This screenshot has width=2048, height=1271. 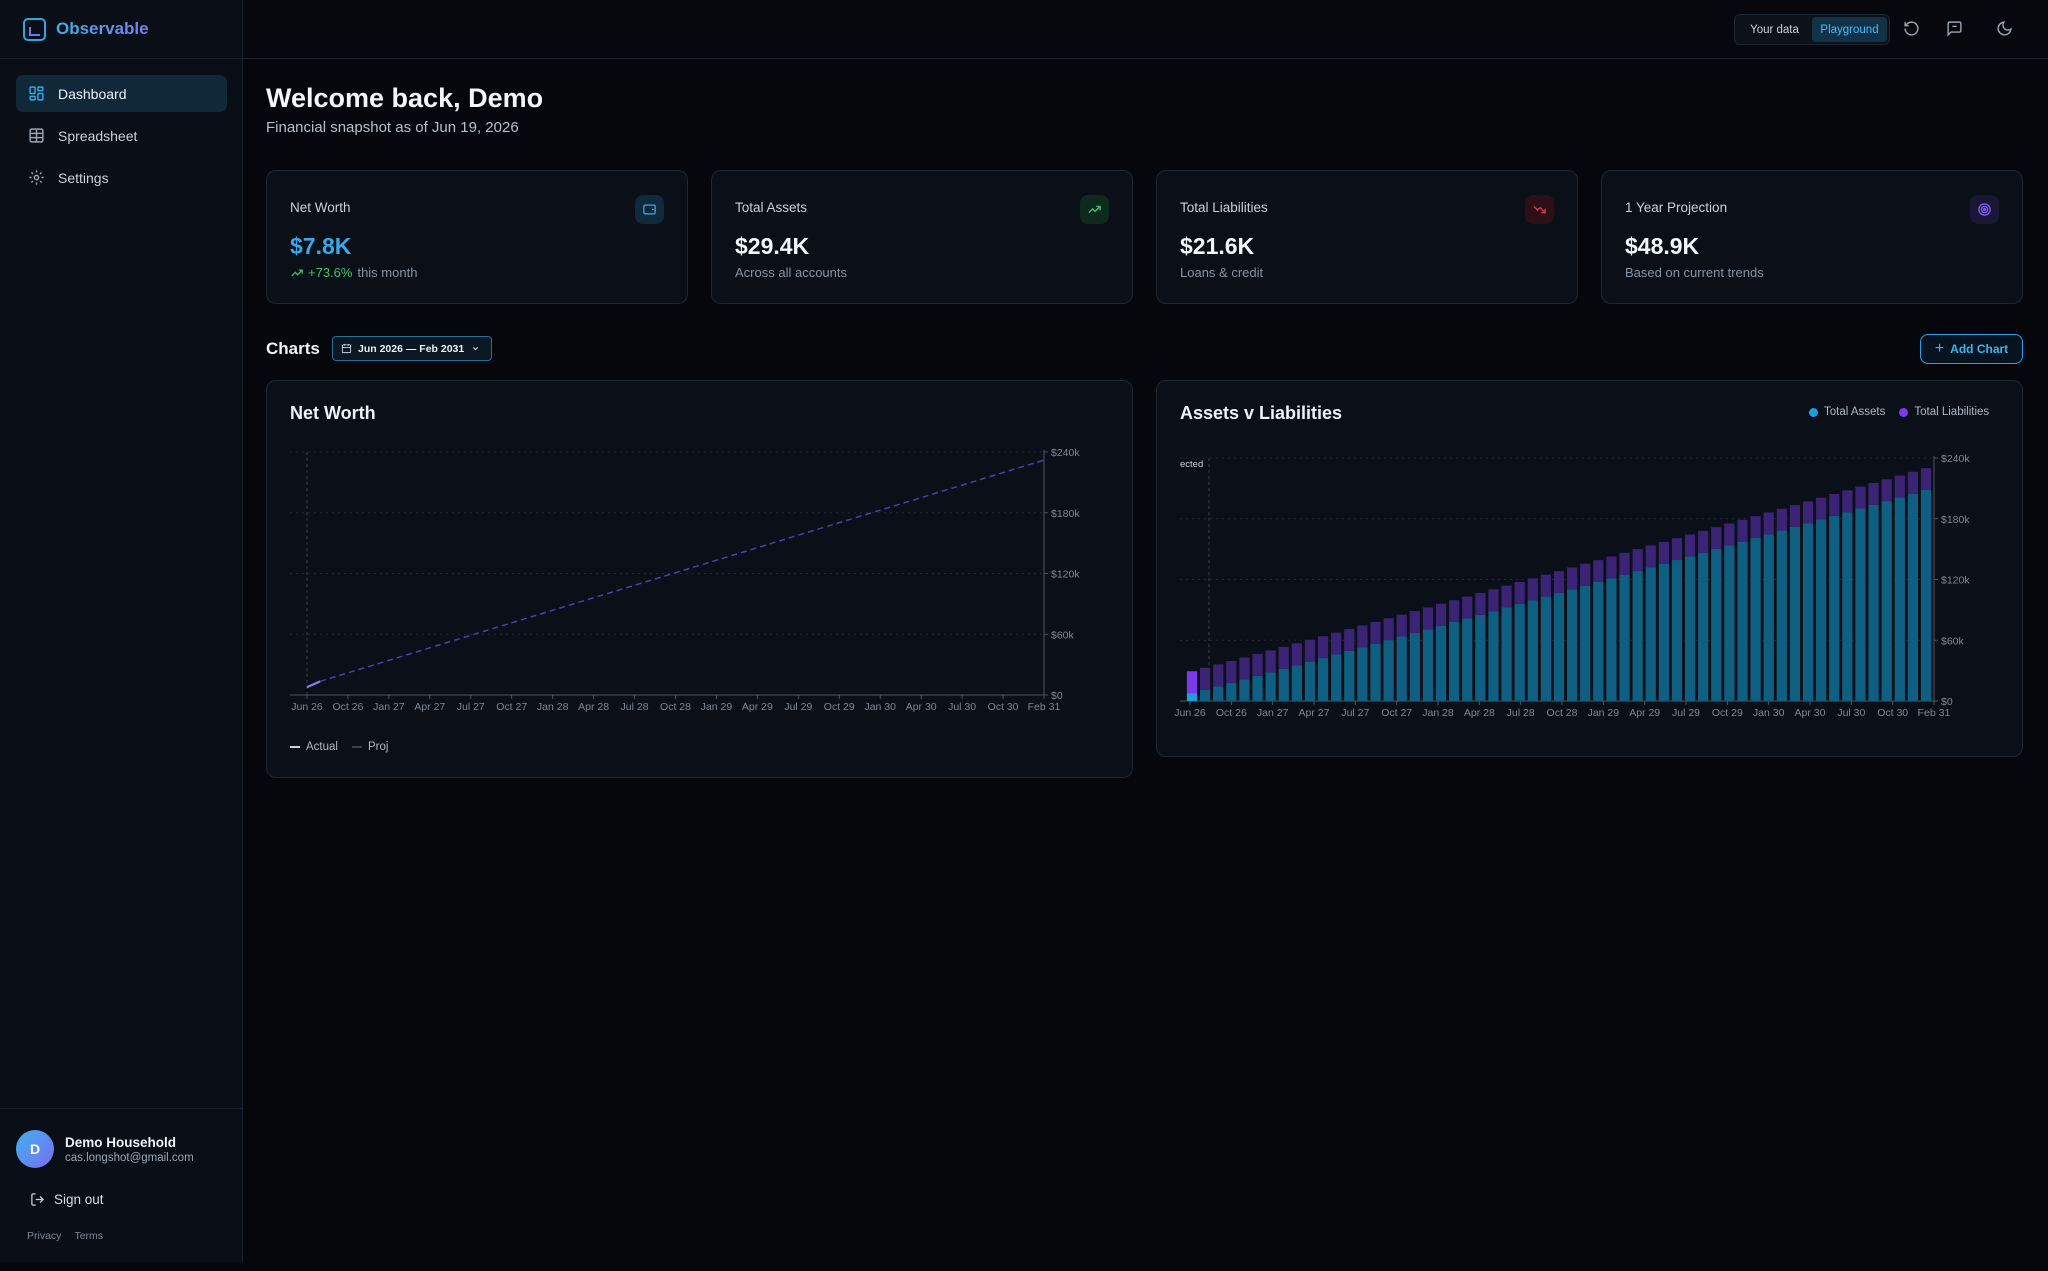 What do you see at coordinates (129, 1157) in the screenshot?
I see `user-email: cas.longshot@gmail.com` at bounding box center [129, 1157].